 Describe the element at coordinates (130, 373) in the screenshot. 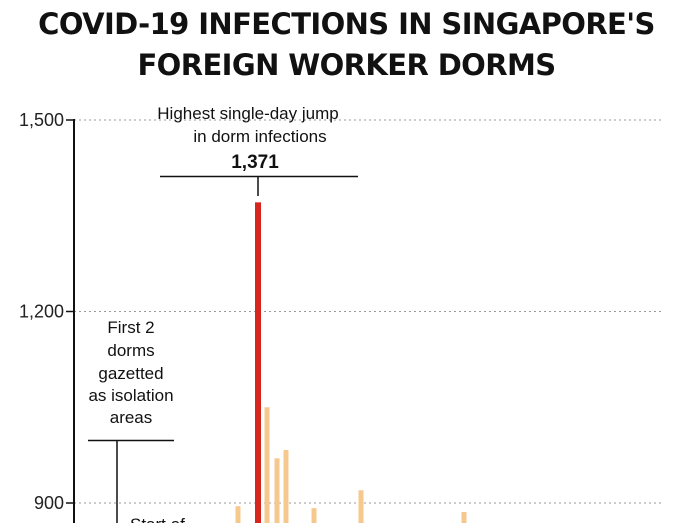

I see `dorms-annotation-line-3: gazetted` at that location.